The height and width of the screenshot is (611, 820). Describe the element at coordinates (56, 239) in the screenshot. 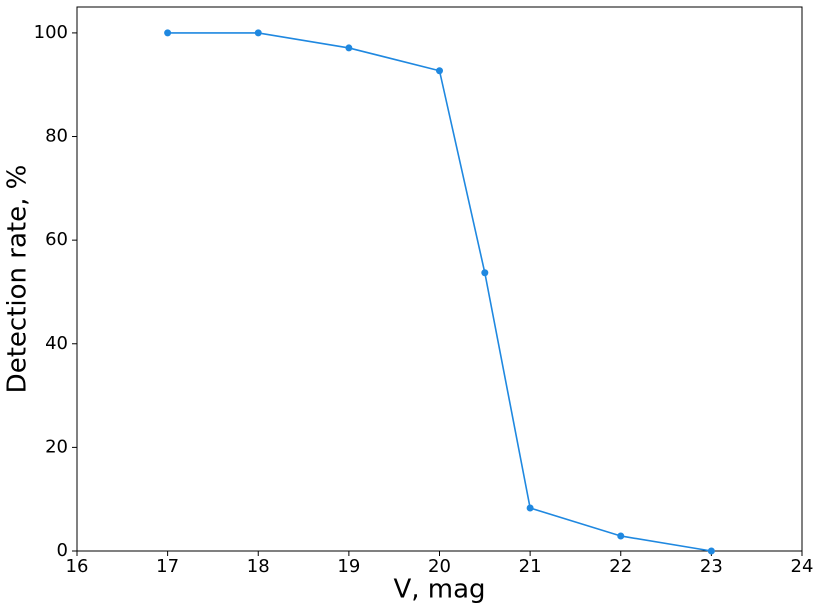

I see `y-tick-label: 60` at that location.